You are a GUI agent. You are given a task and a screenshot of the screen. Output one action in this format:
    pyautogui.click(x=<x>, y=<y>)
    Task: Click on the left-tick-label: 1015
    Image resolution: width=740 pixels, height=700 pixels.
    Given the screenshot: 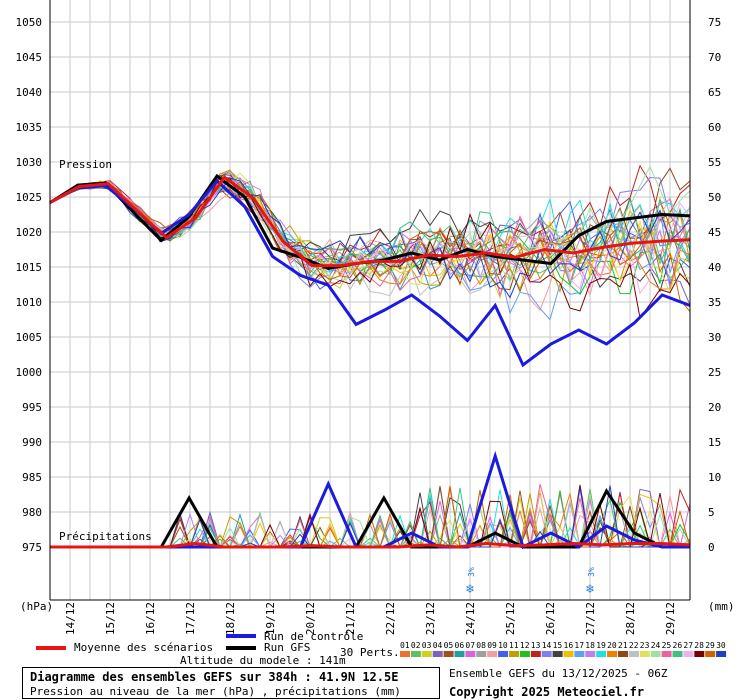 What is the action you would take?
    pyautogui.click(x=29, y=267)
    